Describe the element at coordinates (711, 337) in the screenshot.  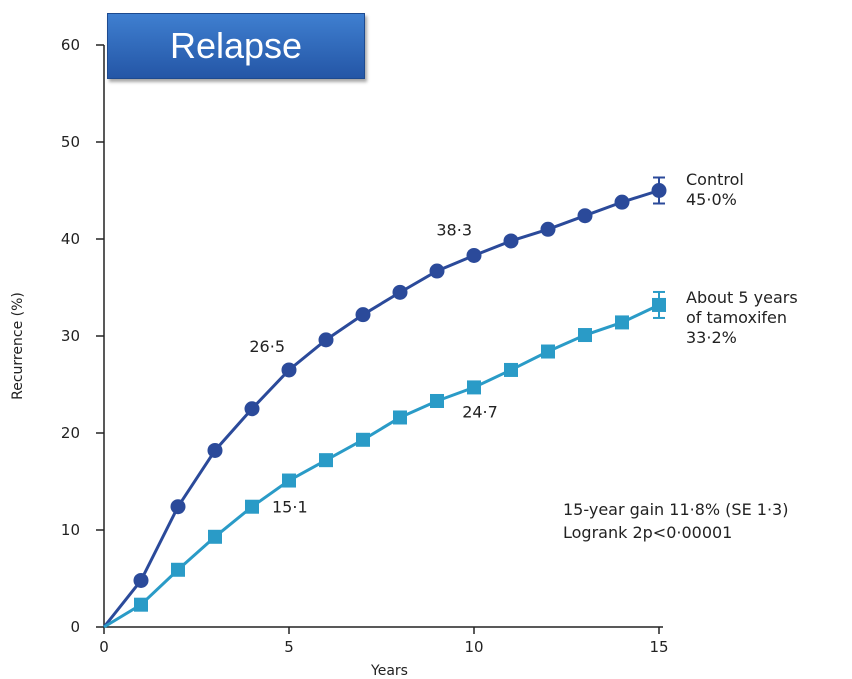
I see `series-end-label: 33·2%` at that location.